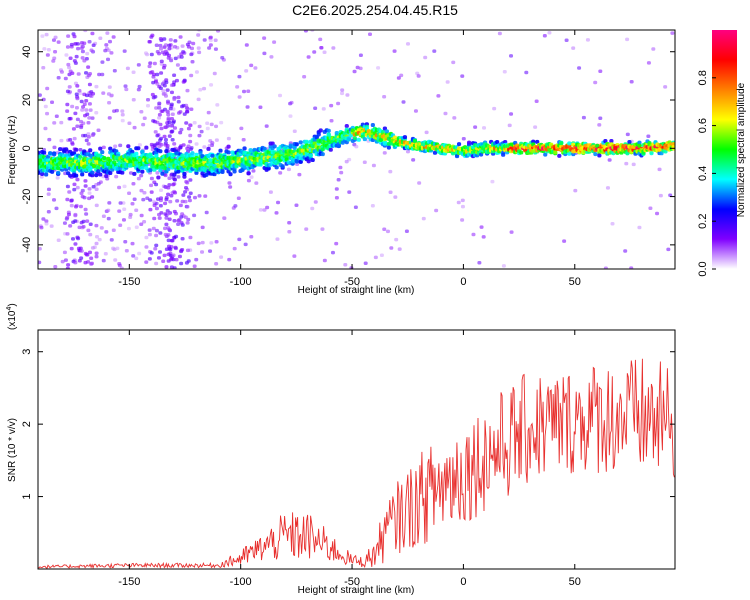 The width and height of the screenshot is (750, 600). Describe the element at coordinates (703, 268) in the screenshot. I see `colorbar-tick-label: 0.0` at that location.